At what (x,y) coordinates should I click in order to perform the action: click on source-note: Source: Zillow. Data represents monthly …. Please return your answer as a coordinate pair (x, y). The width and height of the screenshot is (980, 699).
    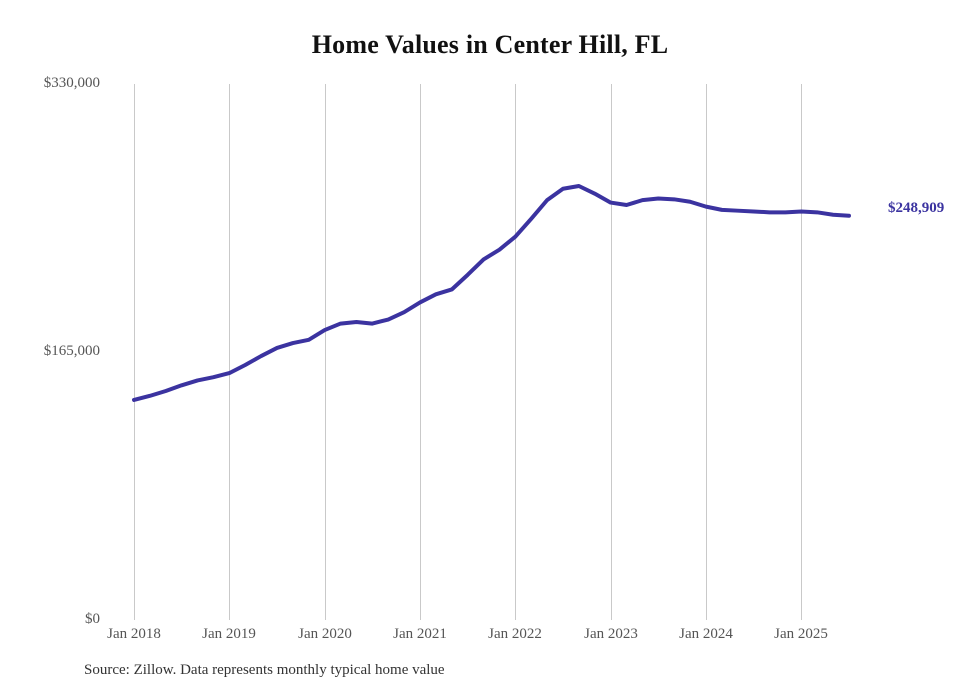
    Looking at the image, I should click on (264, 670).